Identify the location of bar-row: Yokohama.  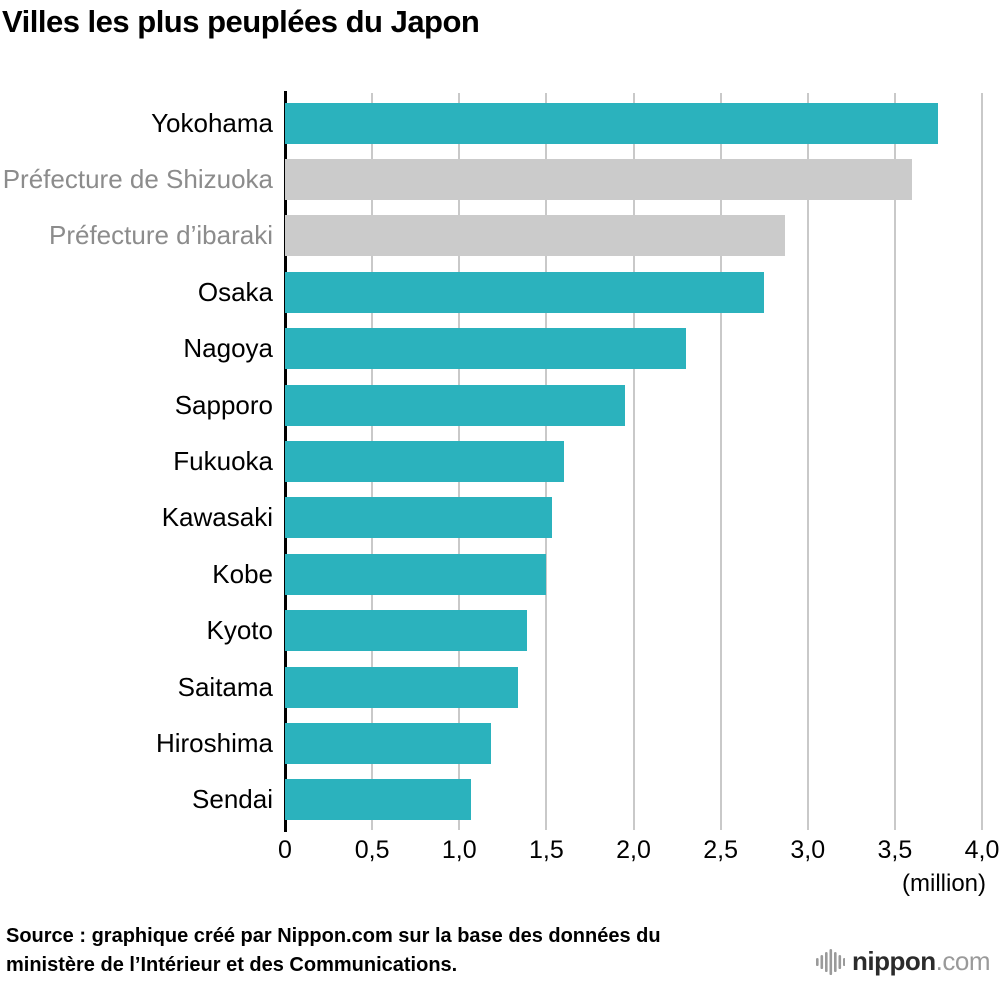
(500, 123).